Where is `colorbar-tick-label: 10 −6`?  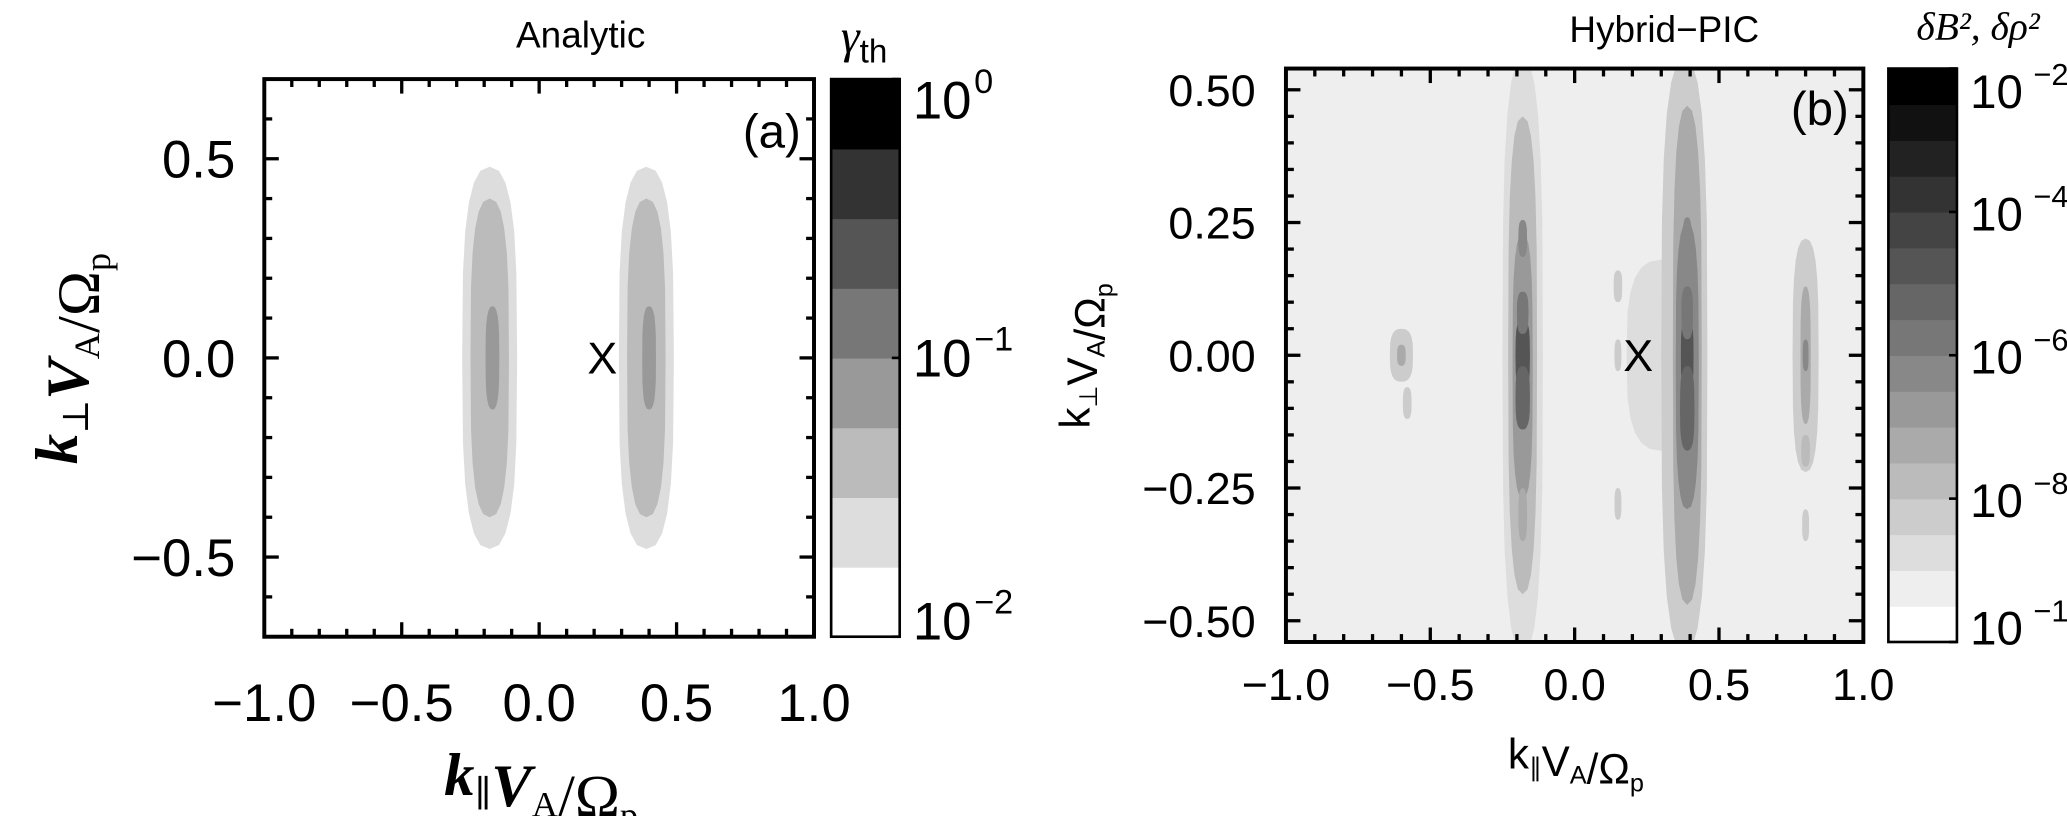 colorbar-tick-label: 10 −6 is located at coordinates (2018, 354).